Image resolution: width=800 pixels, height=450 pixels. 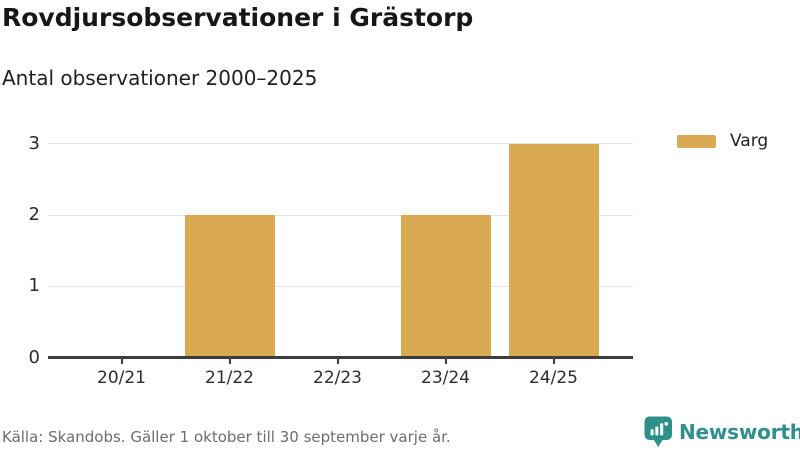 What do you see at coordinates (337, 378) in the screenshot?
I see `x-axis-label: 22/23` at bounding box center [337, 378].